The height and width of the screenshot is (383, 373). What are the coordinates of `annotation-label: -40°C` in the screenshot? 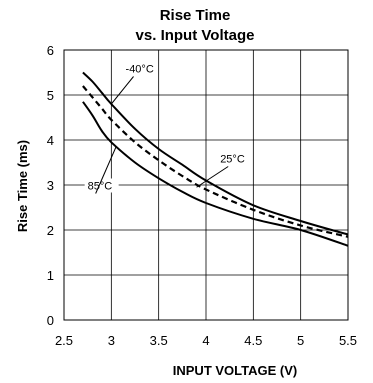 It's located at (140, 70).